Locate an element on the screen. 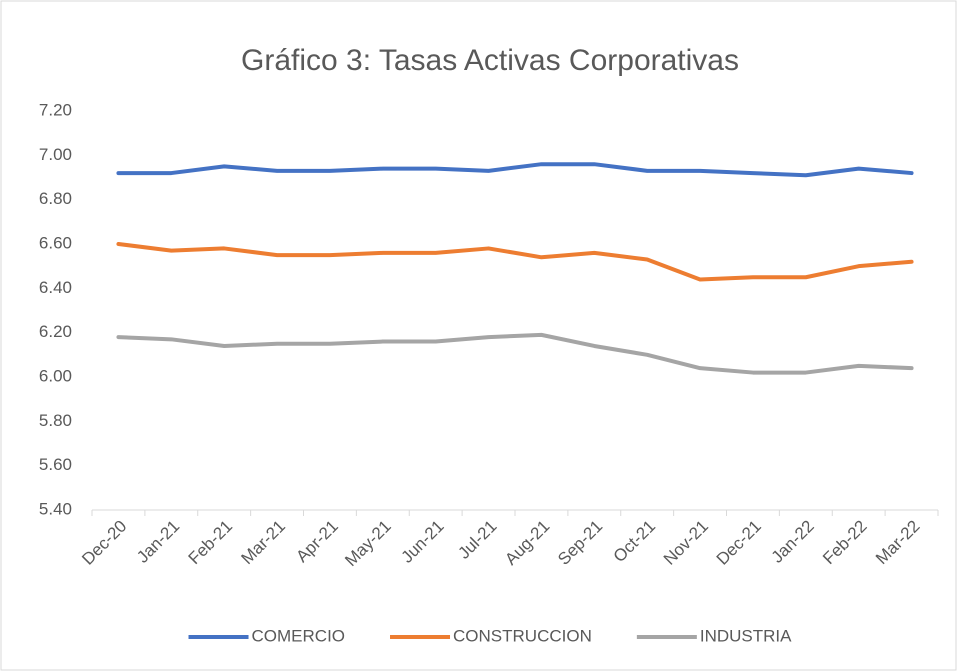  y-tick-label: 5.40 is located at coordinates (55, 508).